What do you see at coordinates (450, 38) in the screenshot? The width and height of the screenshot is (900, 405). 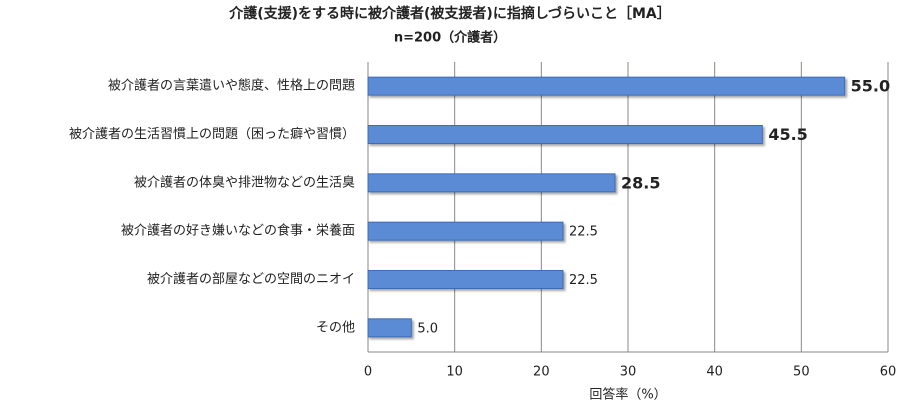 I see `chart-subtitle: n=200（介護者）` at bounding box center [450, 38].